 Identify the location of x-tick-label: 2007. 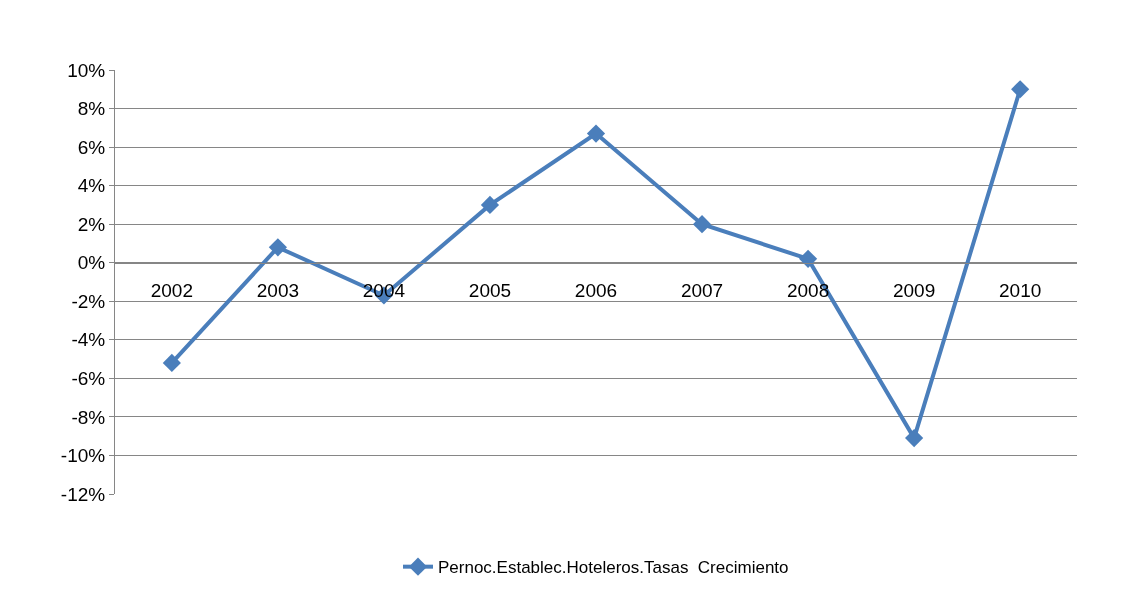
(702, 290).